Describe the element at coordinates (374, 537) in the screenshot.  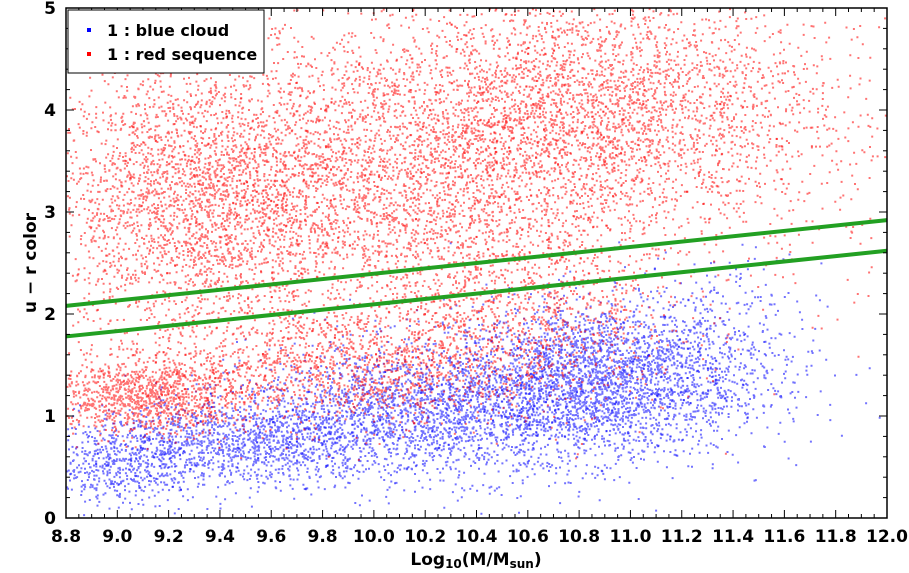
I see `x-tick-label: 10.0` at that location.